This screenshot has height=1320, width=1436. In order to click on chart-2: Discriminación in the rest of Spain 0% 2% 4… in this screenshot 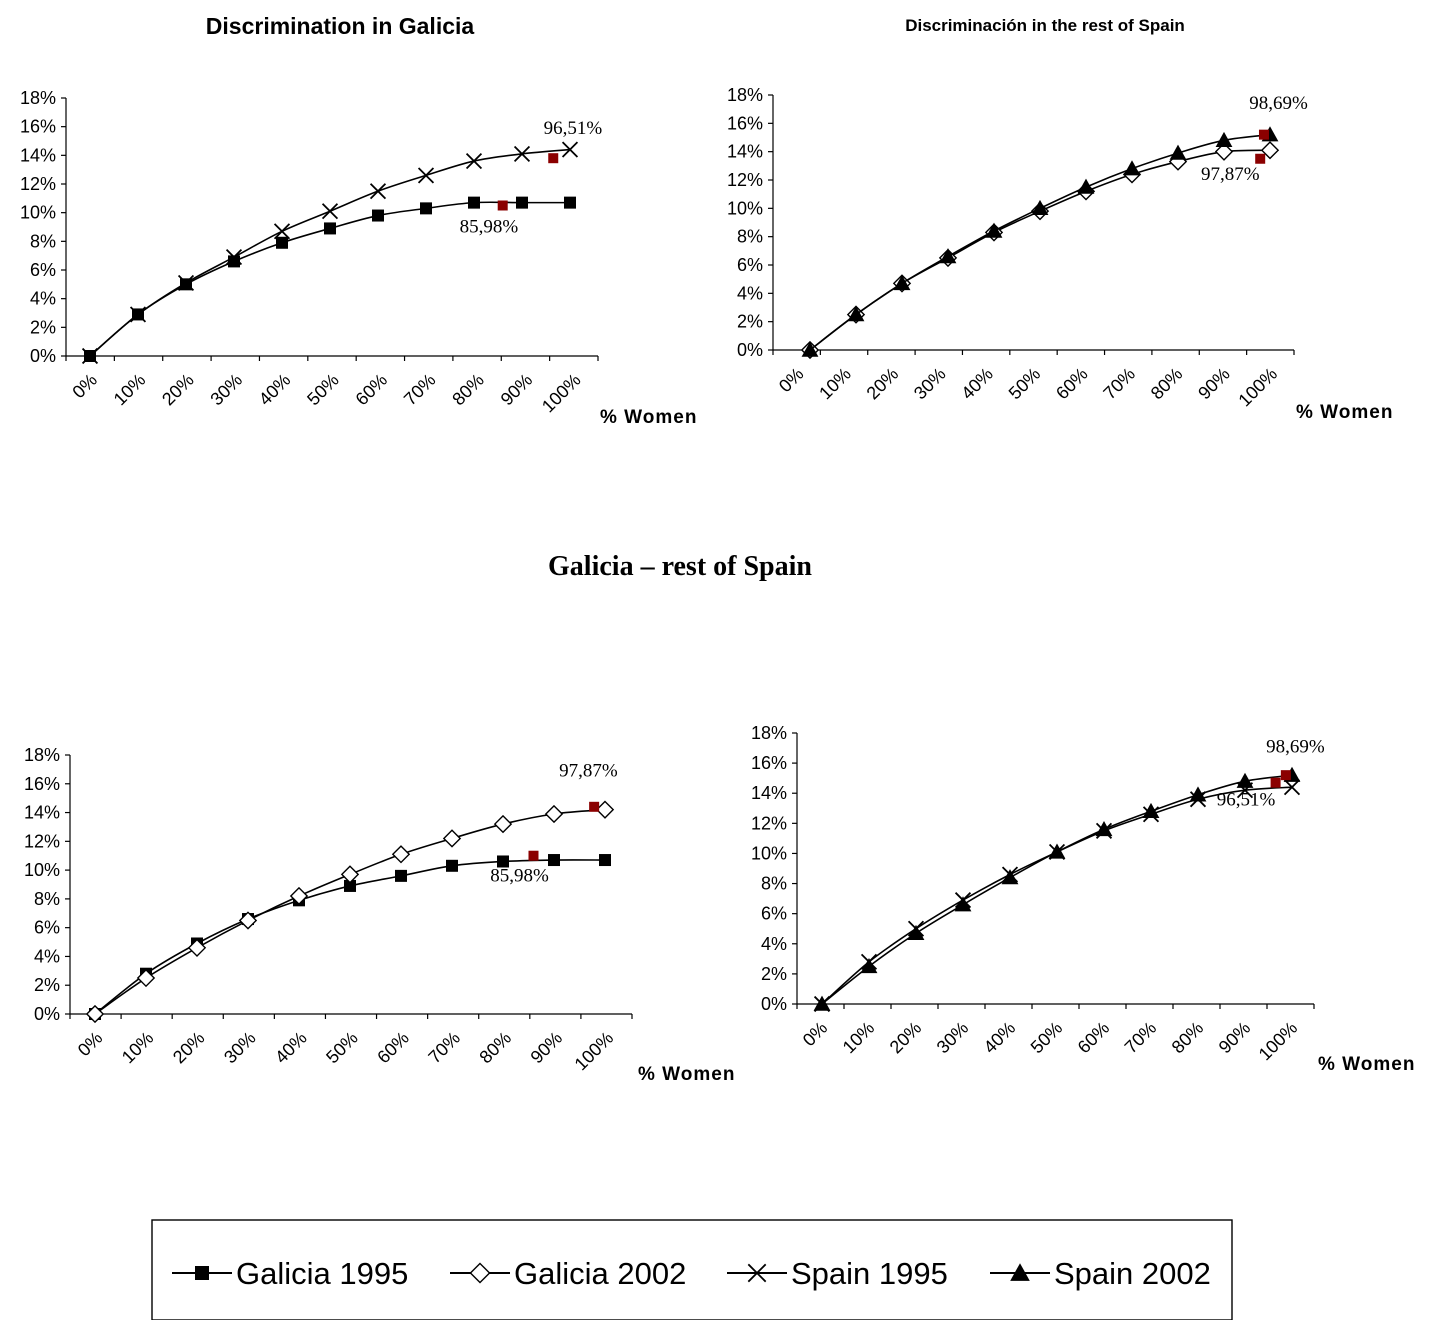, I will do `click(1060, 219)`.